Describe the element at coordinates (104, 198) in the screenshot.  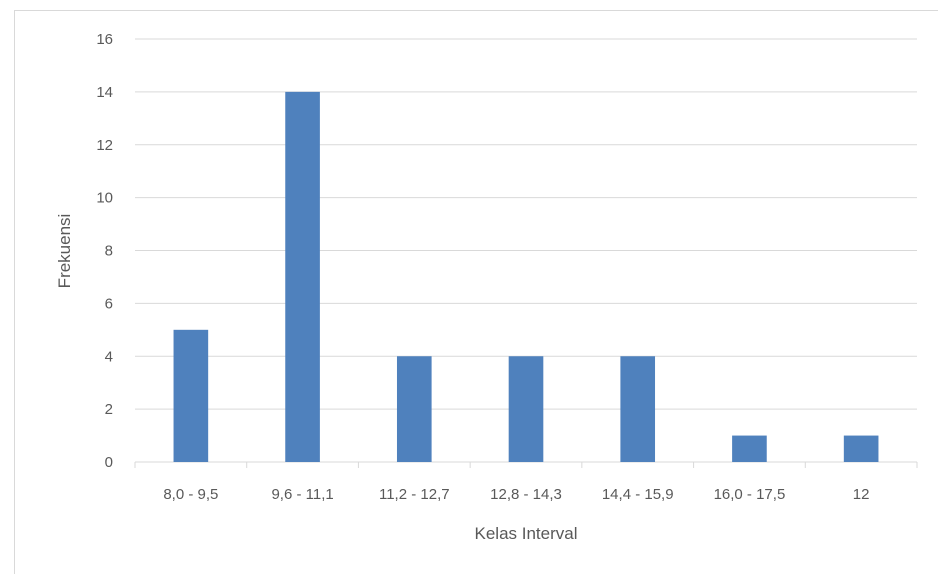
I see `y-tick-label: 10` at that location.